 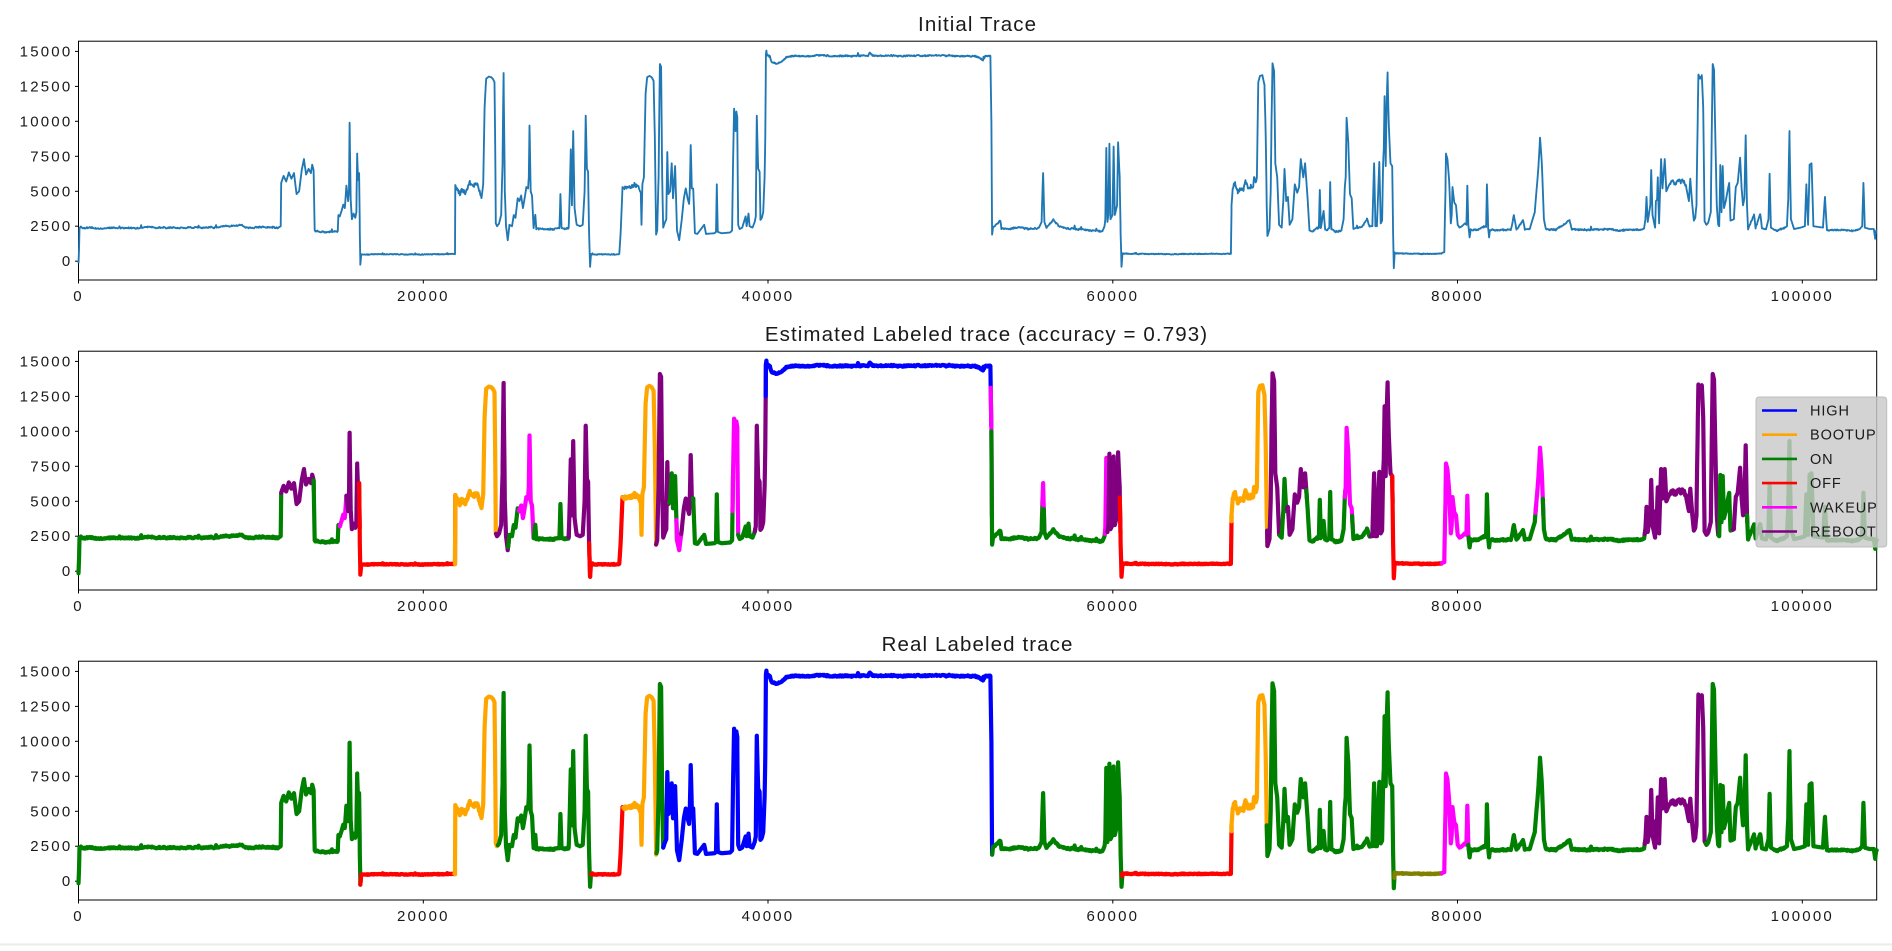 What do you see at coordinates (1826, 484) in the screenshot?
I see `svg-text: OFF` at bounding box center [1826, 484].